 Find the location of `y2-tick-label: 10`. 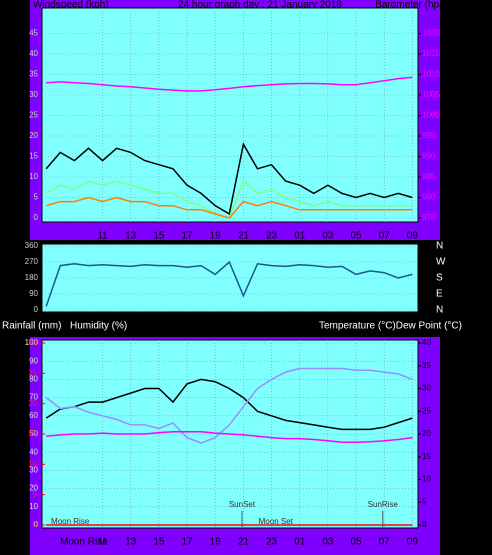

y2-tick-label: 10 is located at coordinates (426, 479).